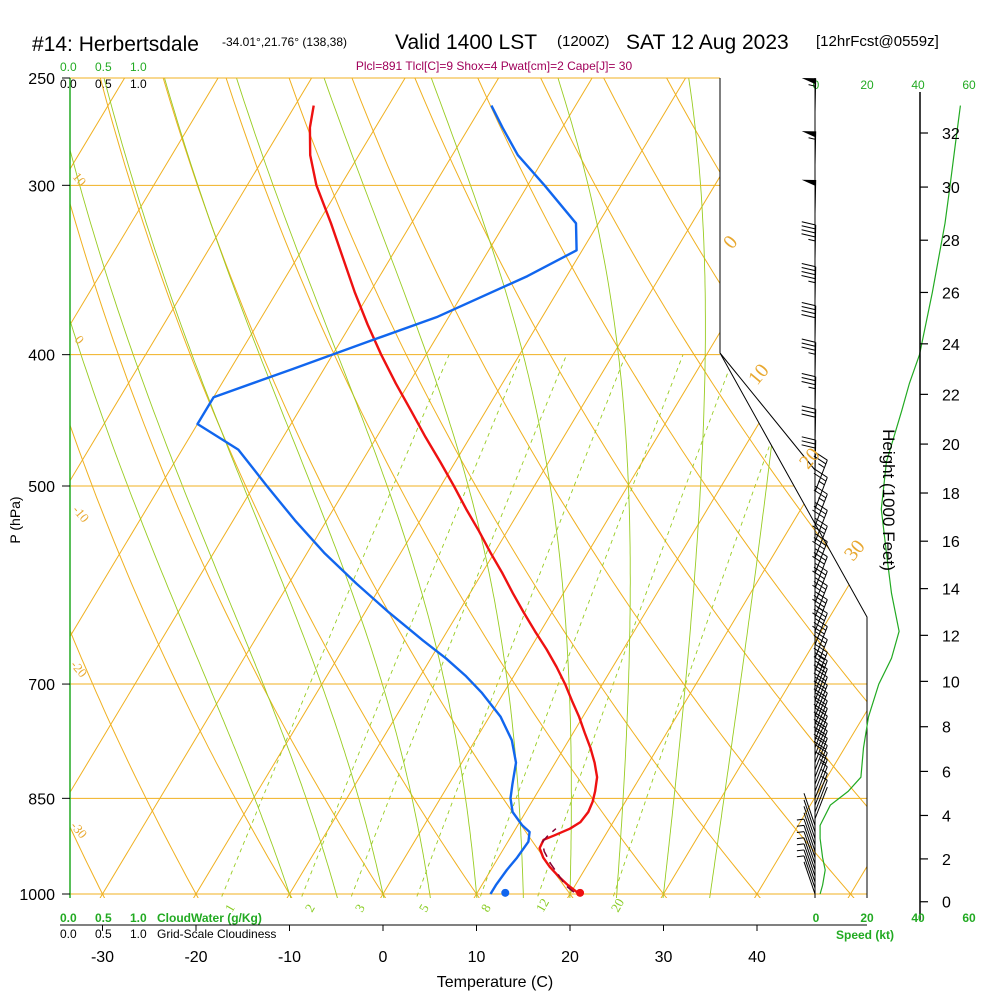 The height and width of the screenshot is (1000, 1000). I want to click on pressure-ticks: 250 300 400 500 700 850 1000, so click(44, 487).